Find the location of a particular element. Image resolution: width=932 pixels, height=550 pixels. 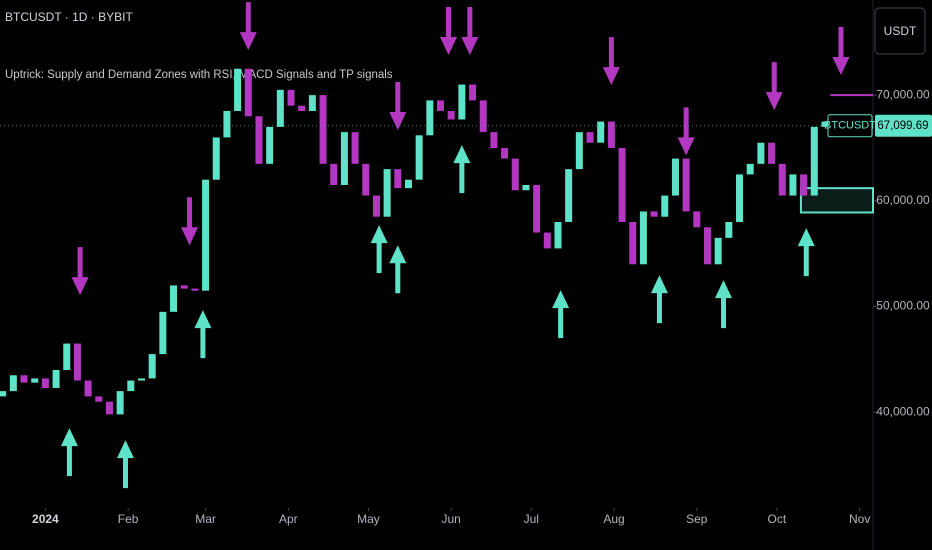

y-tick-label: 50,000.00 is located at coordinates (903, 306).